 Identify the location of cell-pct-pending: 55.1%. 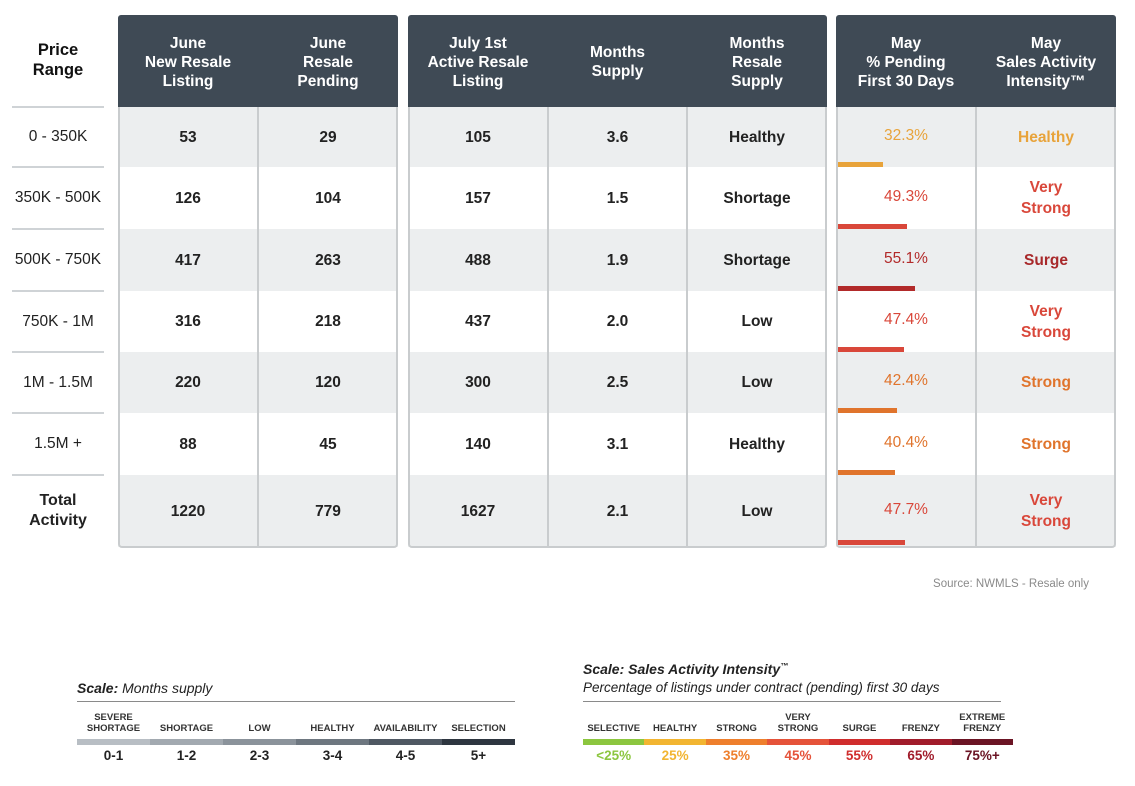
(906, 258).